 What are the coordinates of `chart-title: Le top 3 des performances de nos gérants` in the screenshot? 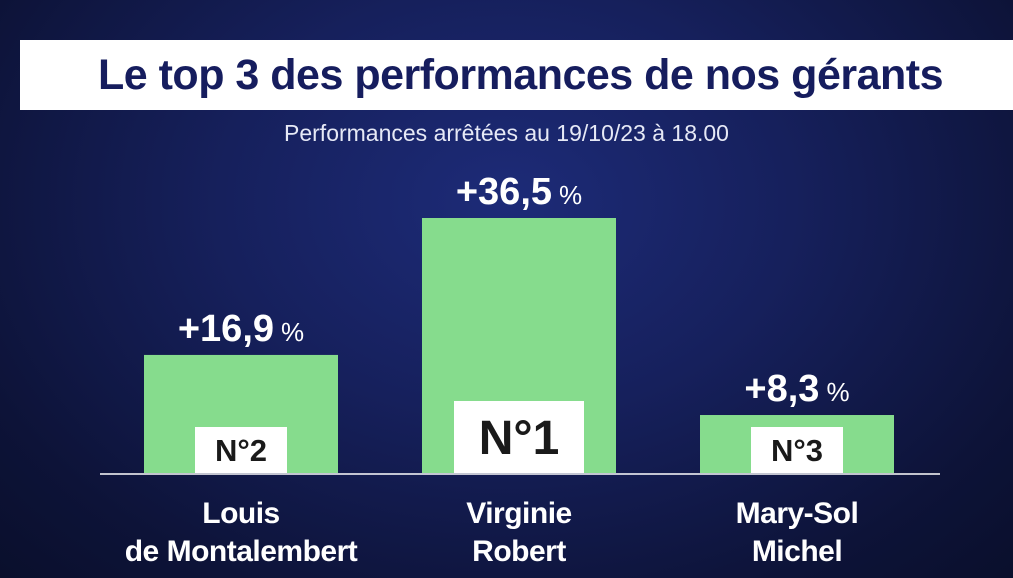 It's located at (520, 75).